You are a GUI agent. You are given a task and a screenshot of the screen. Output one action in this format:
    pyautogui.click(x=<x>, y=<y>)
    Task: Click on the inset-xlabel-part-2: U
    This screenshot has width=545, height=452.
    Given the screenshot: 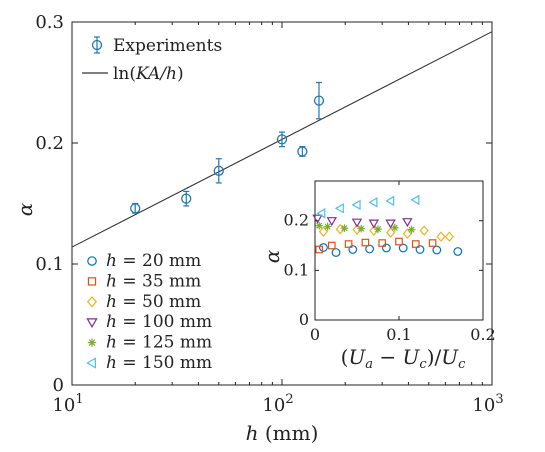 What is the action you would take?
    pyautogui.click(x=357, y=357)
    